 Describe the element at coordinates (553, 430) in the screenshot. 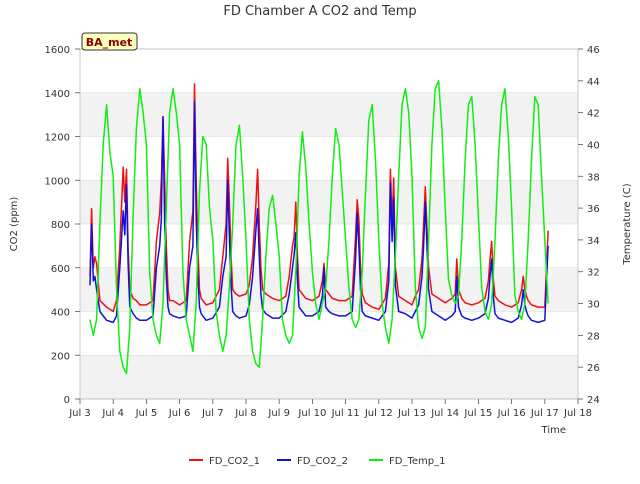

I see `x-axis-label: Time` at that location.